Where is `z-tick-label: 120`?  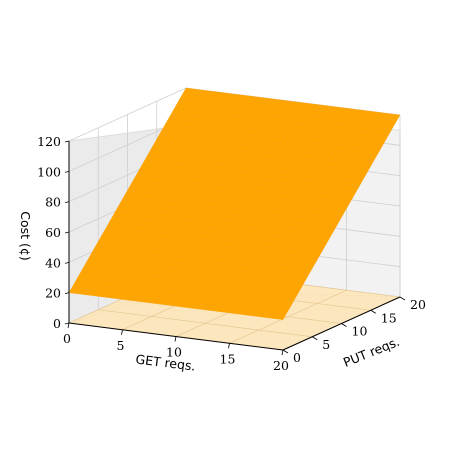
z-tick-label: 120 is located at coordinates (49, 141).